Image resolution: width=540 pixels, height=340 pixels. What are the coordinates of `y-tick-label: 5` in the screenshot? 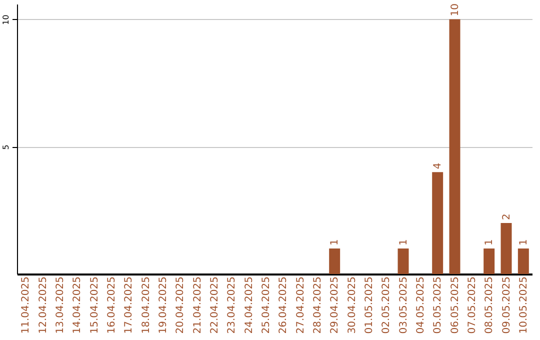 It's located at (6, 147).